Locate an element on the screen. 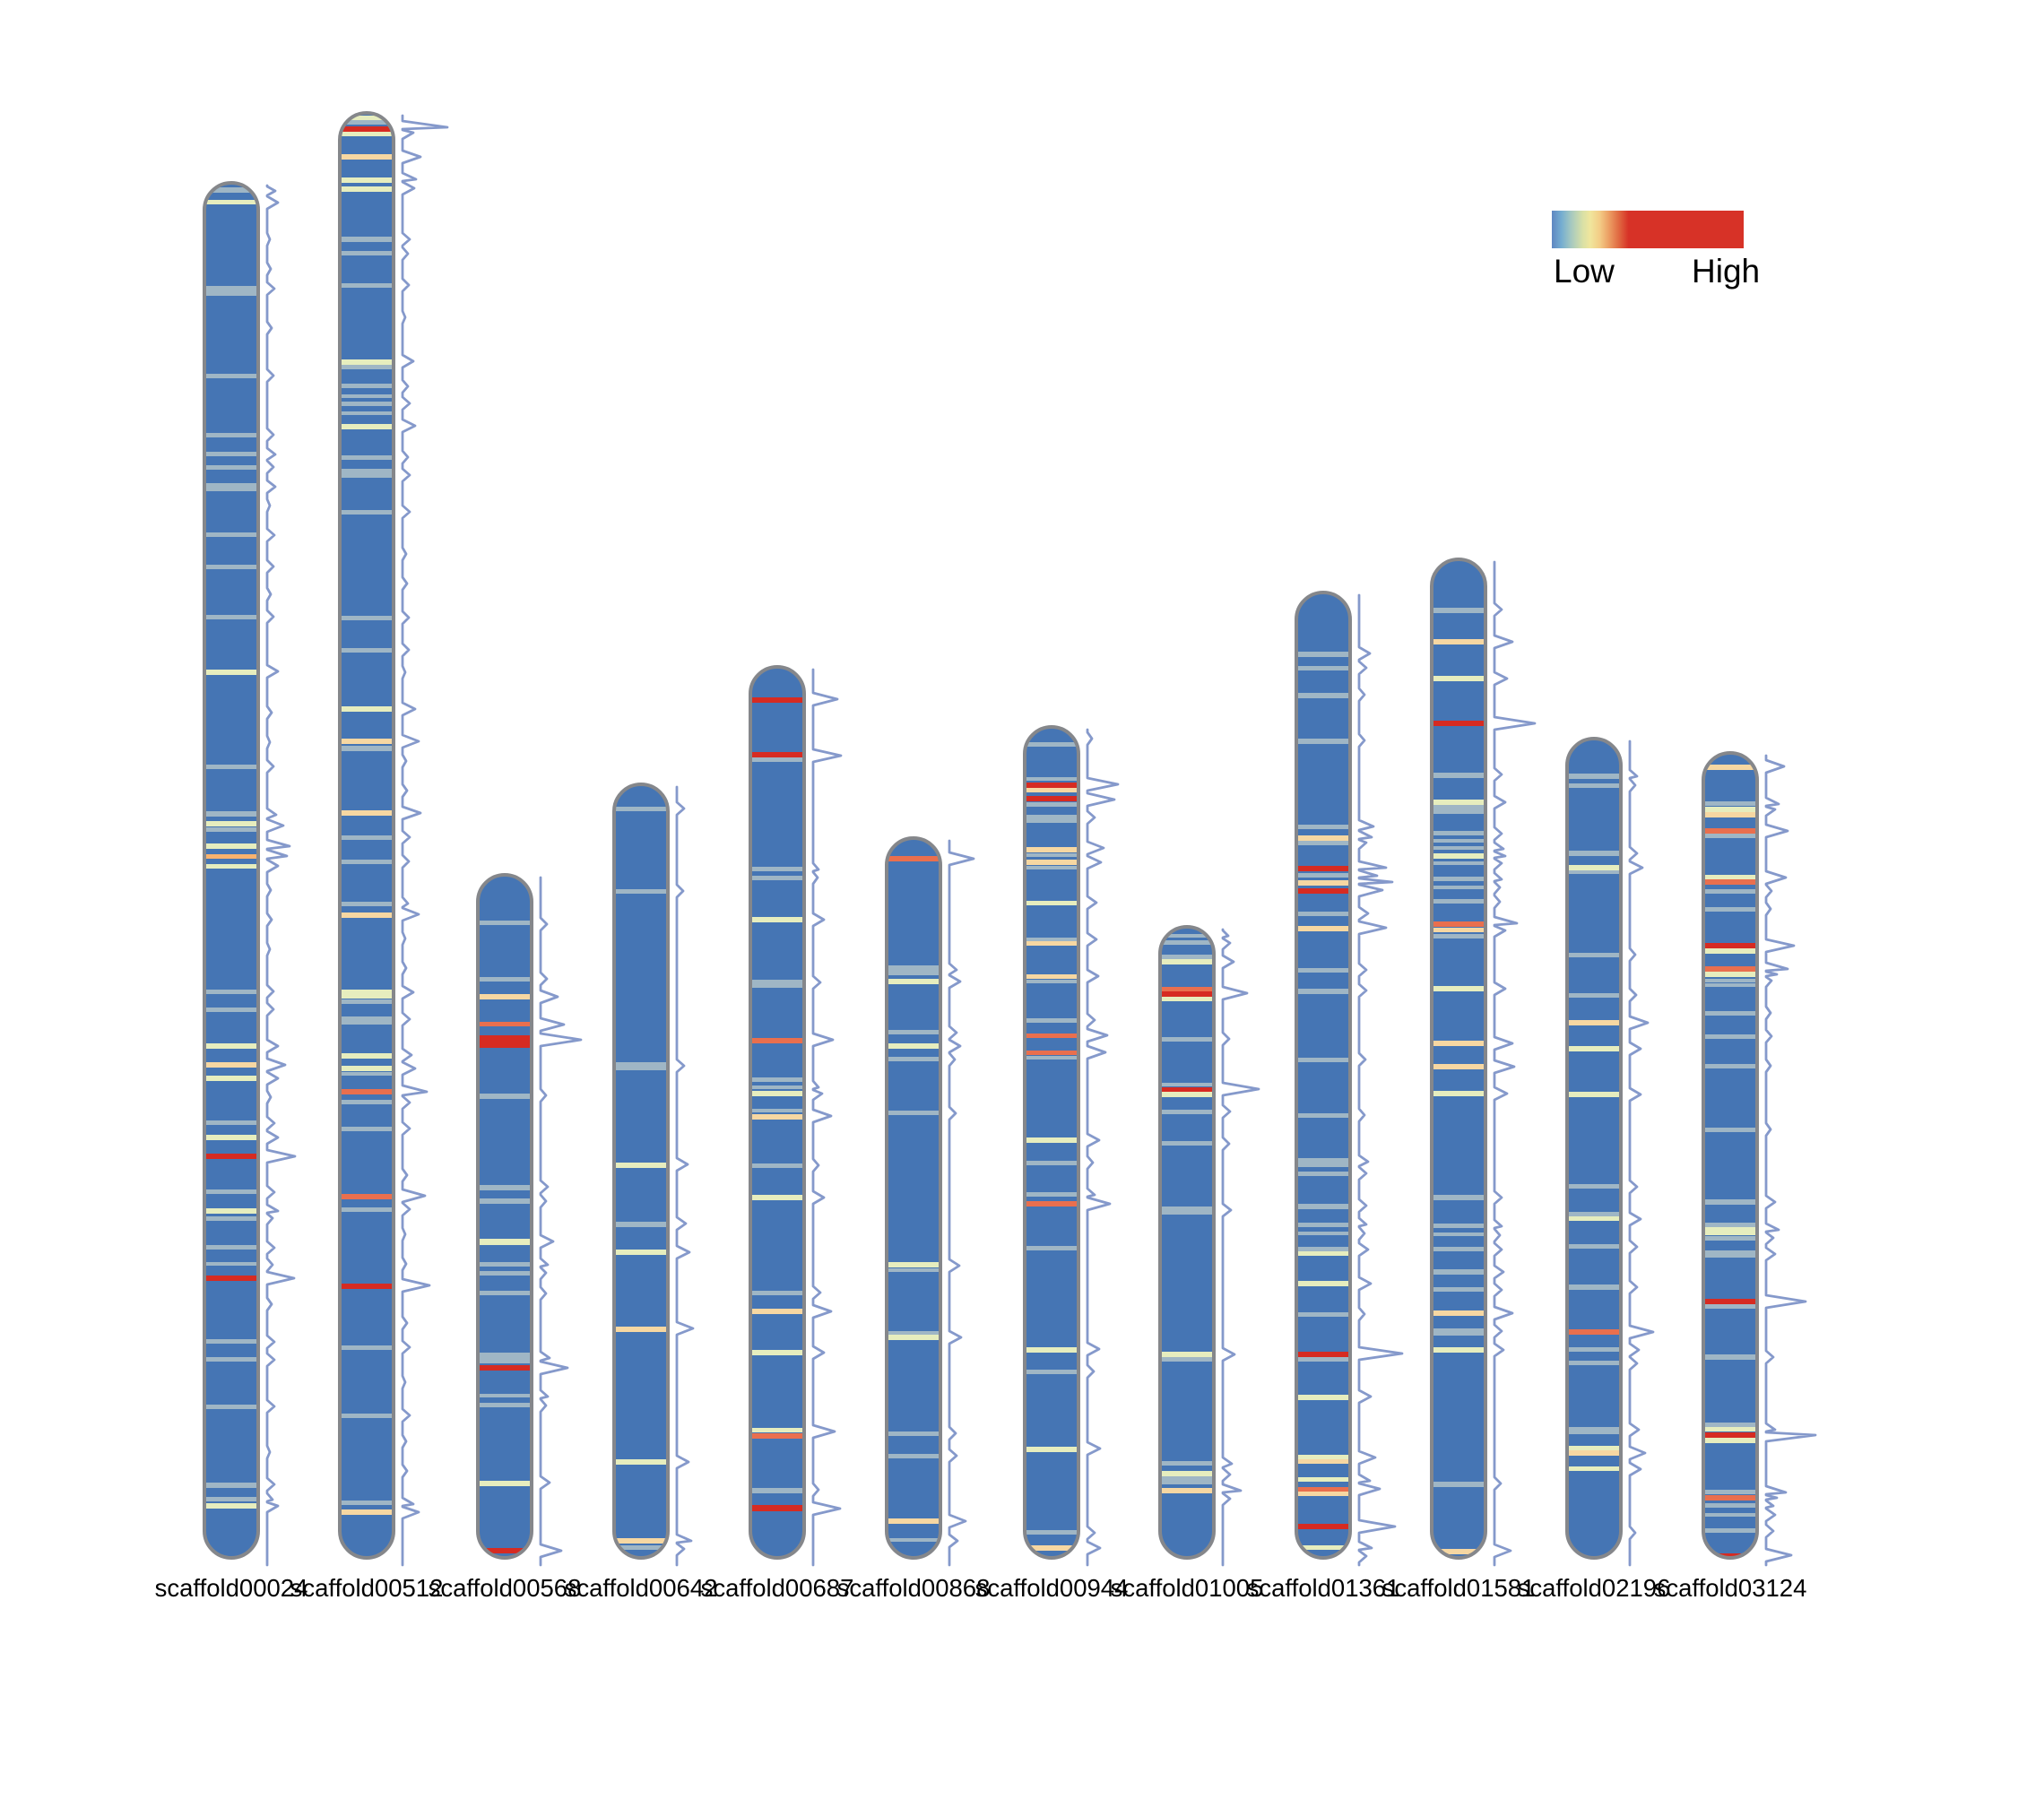  svg-text: scaffold00944 is located at coordinates (1052, 1588).